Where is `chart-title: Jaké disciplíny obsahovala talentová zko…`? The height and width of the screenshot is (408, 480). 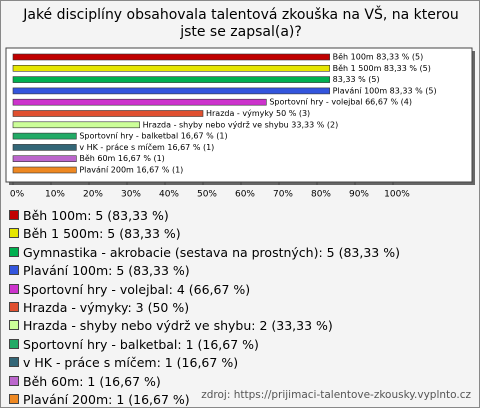
chart-title: Jaké disciplíny obsahovala talentová zko… is located at coordinates (241, 23).